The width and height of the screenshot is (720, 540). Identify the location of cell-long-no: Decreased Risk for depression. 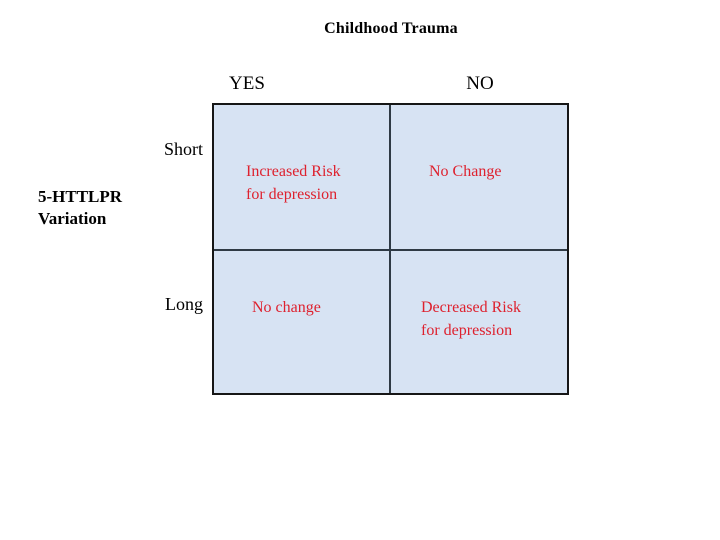
(479, 322).